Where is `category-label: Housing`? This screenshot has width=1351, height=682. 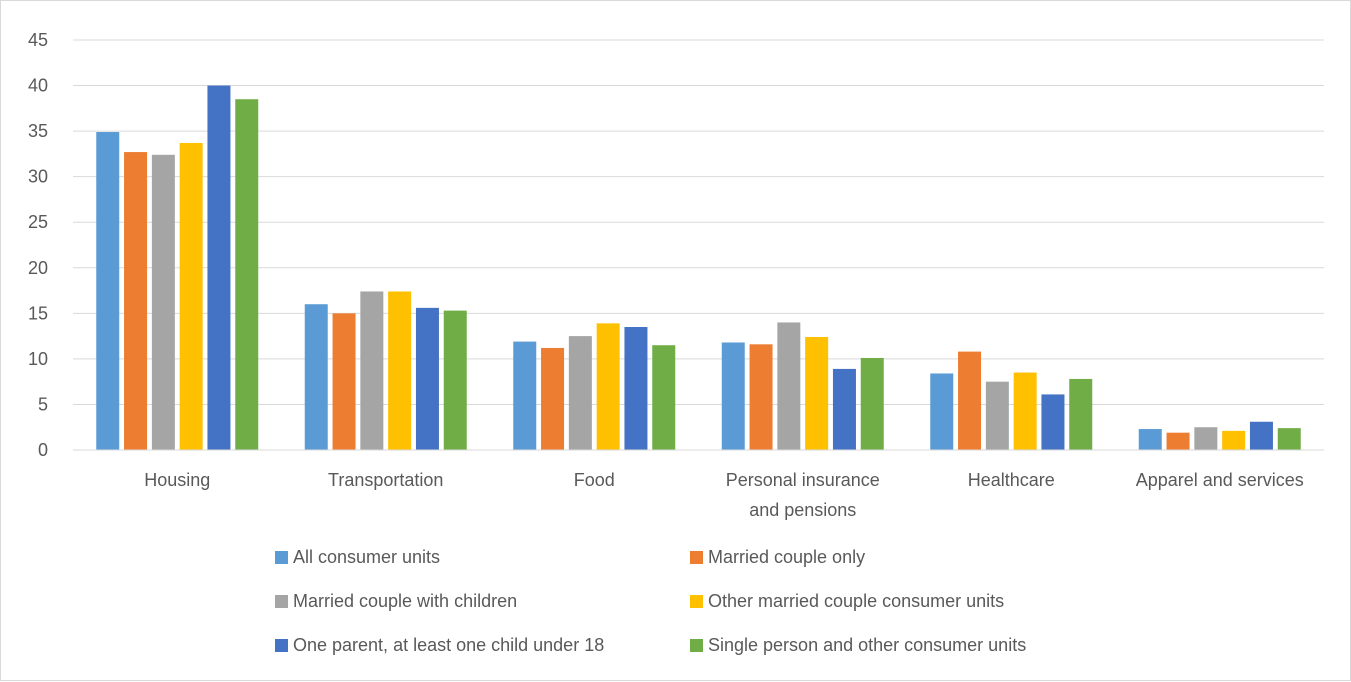 category-label: Housing is located at coordinates (177, 480).